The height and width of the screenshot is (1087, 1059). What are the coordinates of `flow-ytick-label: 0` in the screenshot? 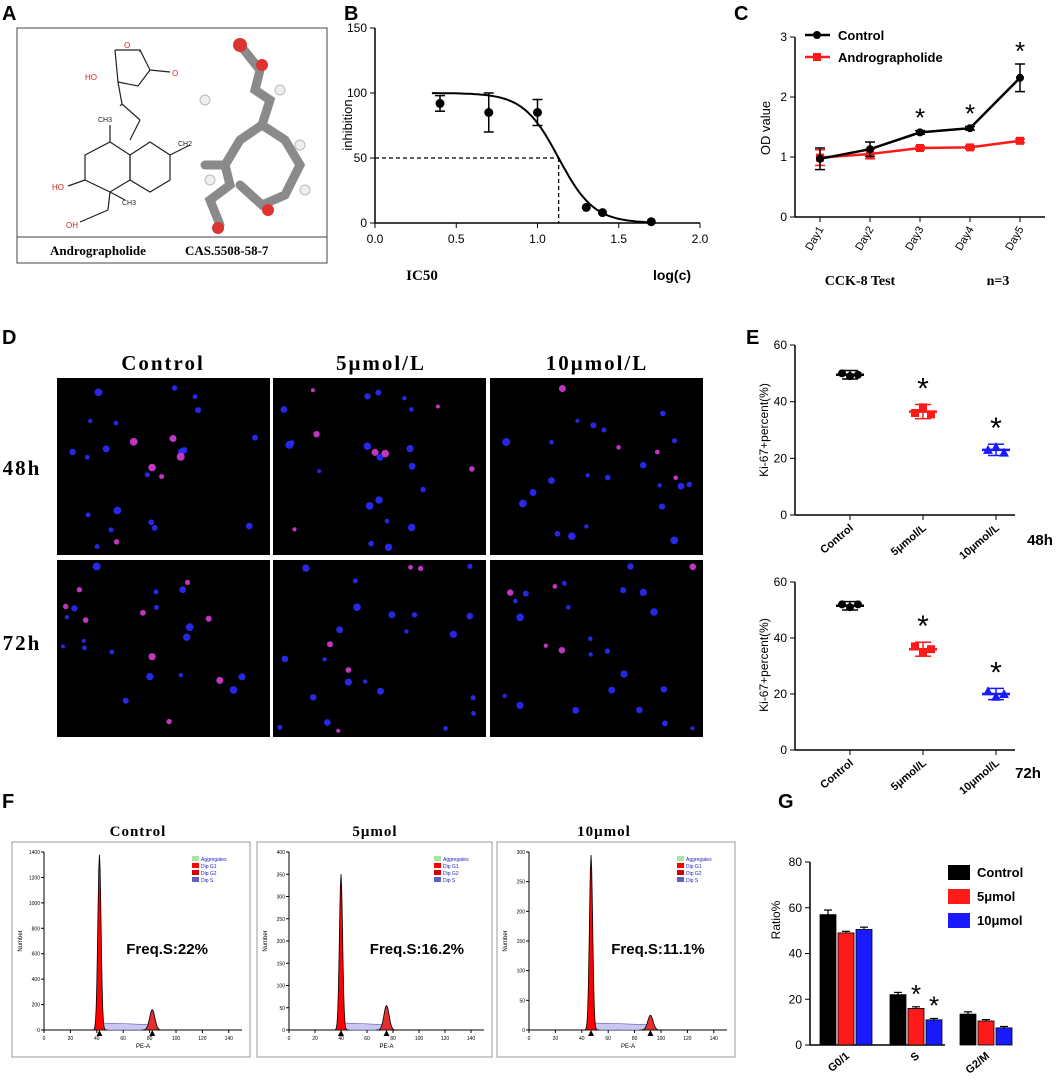 It's located at (283, 1031).